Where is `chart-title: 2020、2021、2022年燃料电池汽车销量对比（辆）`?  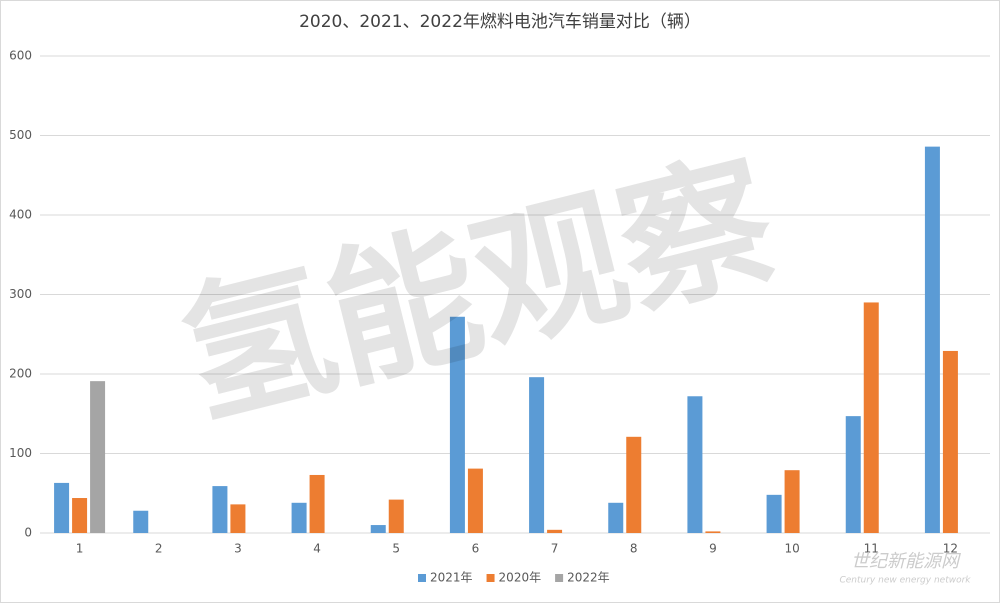
chart-title: 2020、2021、2022年燃料电池汽车销量对比（辆） is located at coordinates (500, 22).